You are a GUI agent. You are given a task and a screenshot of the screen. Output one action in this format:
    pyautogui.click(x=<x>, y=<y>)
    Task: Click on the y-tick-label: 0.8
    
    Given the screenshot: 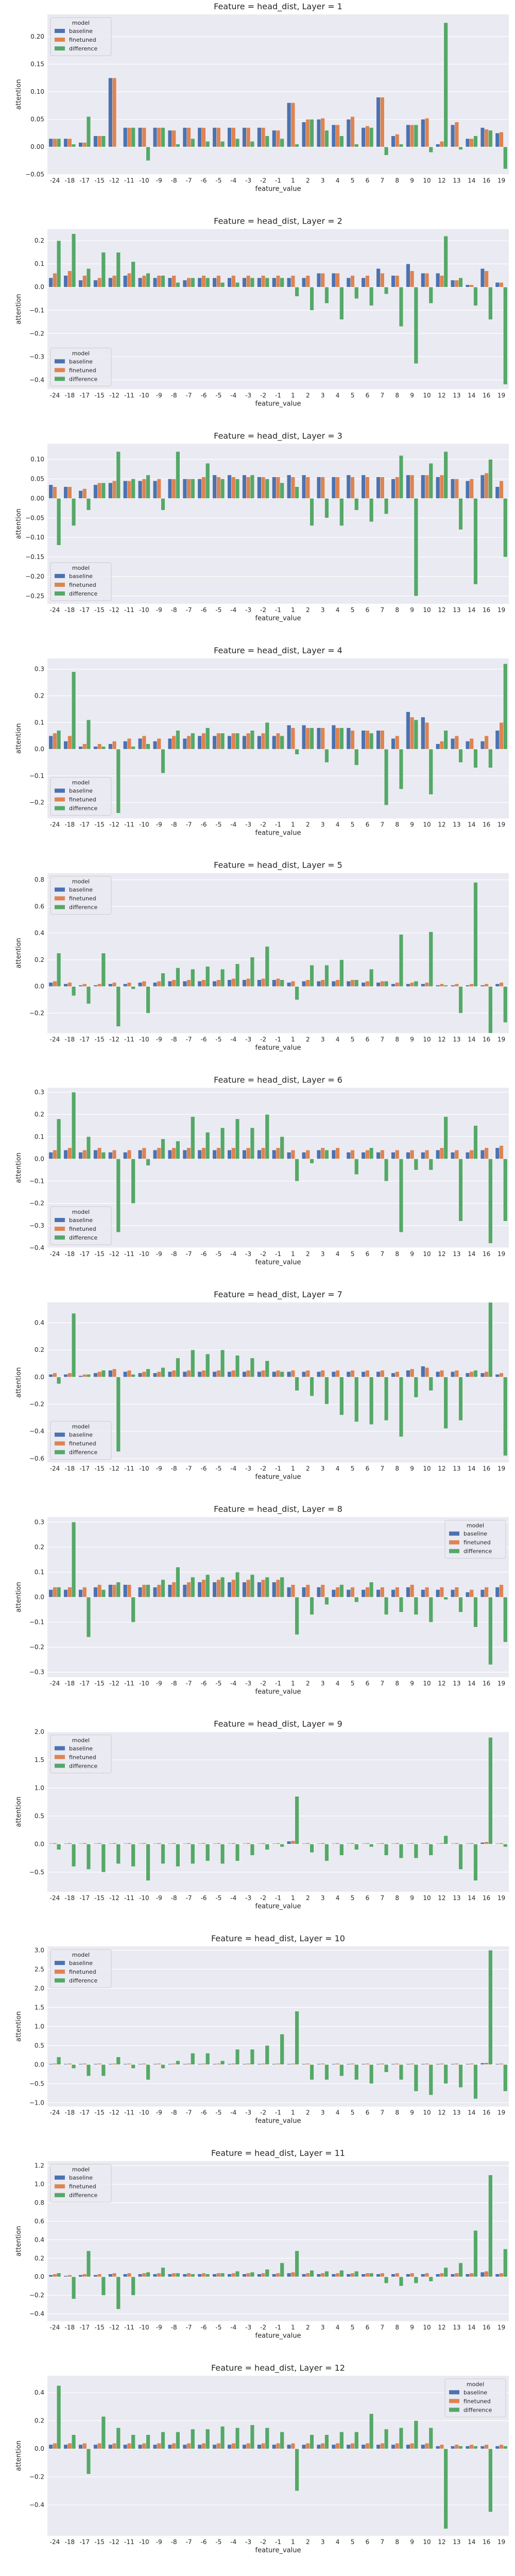 What is the action you would take?
    pyautogui.click(x=39, y=880)
    